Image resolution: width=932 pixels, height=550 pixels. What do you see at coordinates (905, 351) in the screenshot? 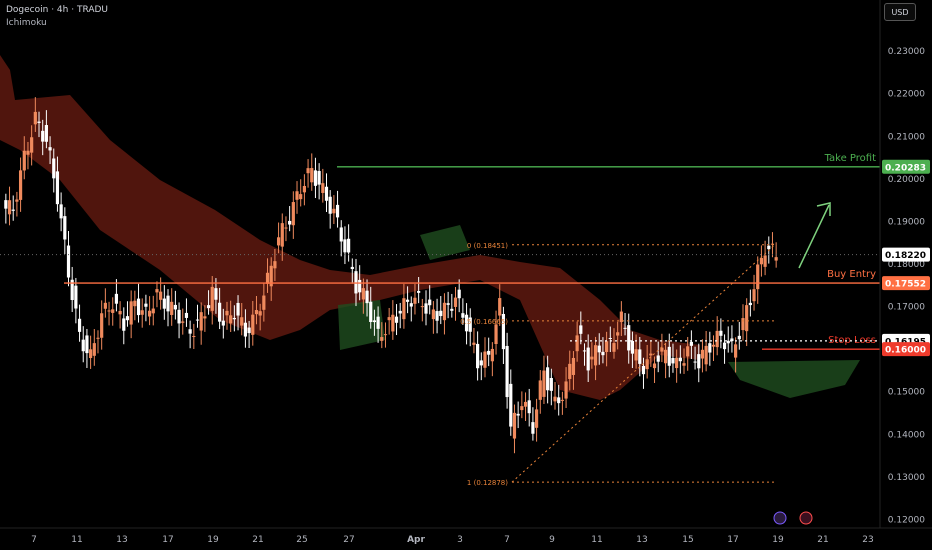
I see `price-tag-label: 0.16000` at bounding box center [905, 351].